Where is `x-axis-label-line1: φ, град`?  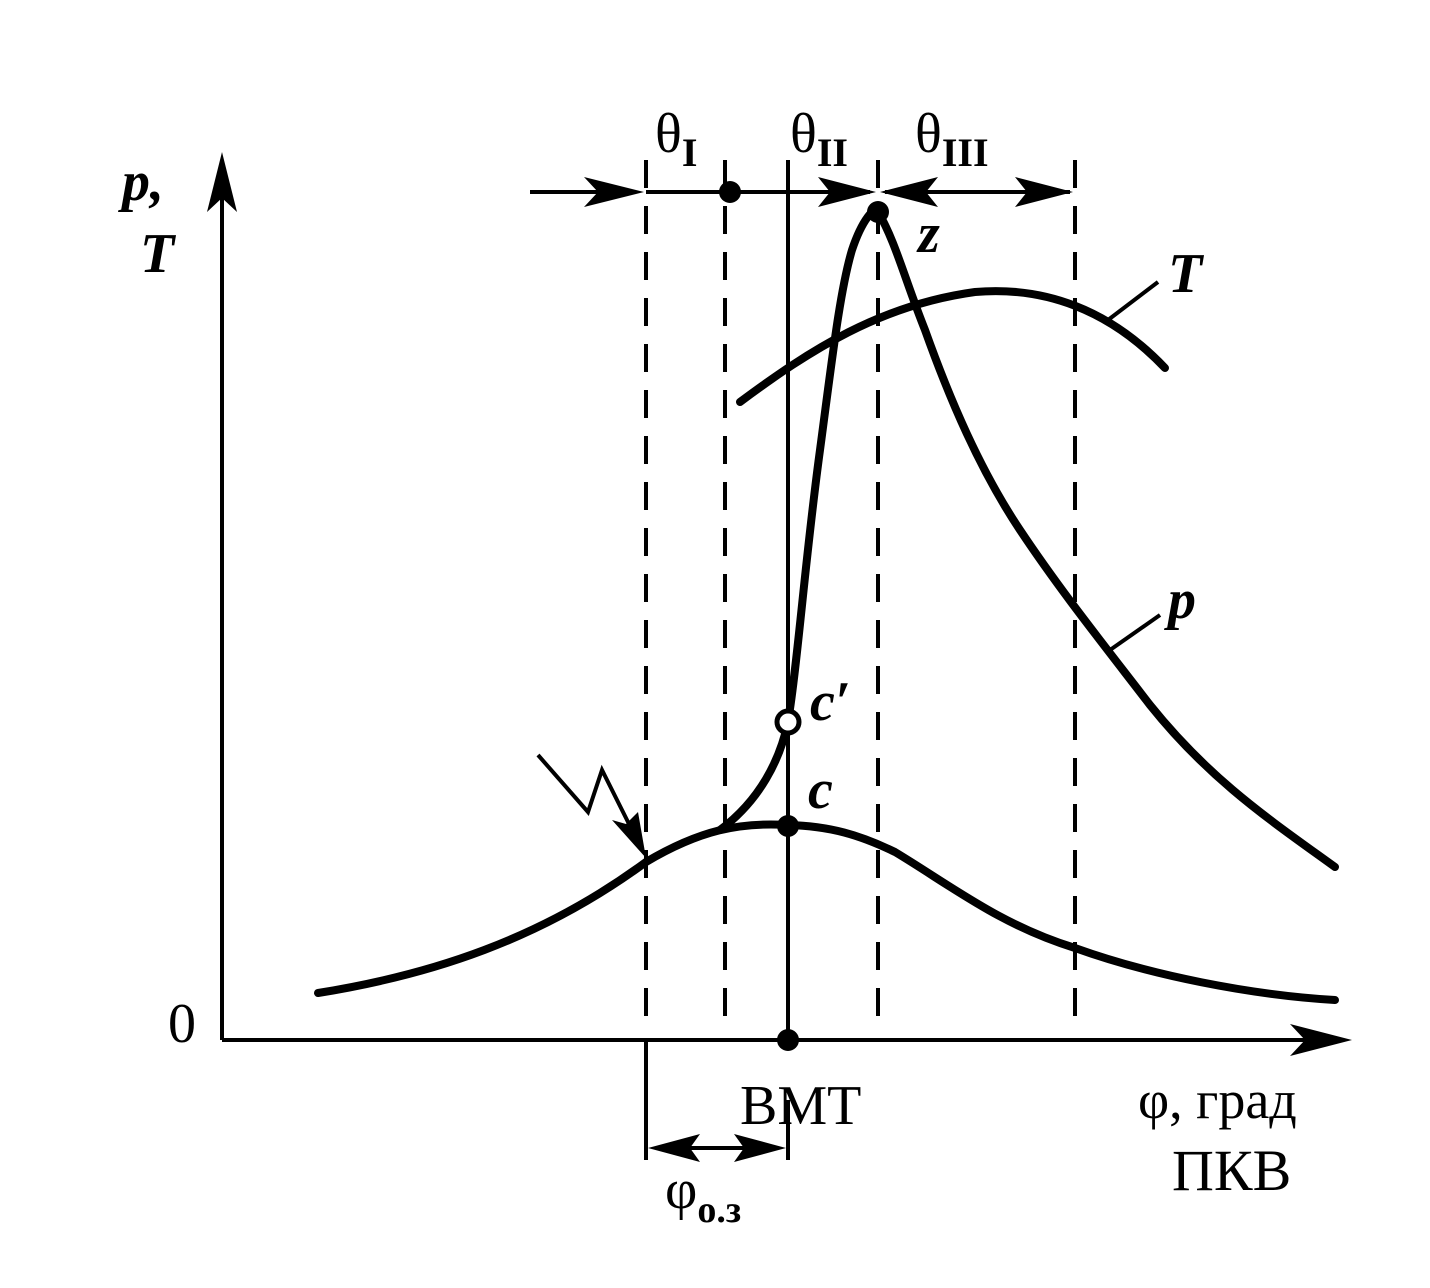 x-axis-label-line1: φ, град is located at coordinates (1217, 1100).